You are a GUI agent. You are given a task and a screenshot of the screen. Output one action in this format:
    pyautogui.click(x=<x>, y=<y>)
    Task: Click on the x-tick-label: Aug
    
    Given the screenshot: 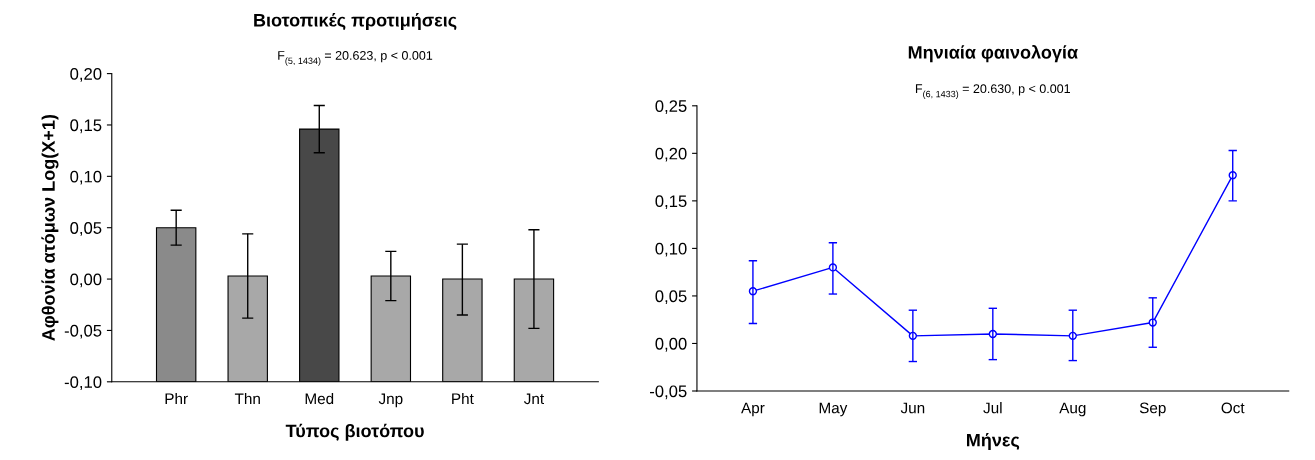 What is the action you would take?
    pyautogui.click(x=1072, y=409)
    